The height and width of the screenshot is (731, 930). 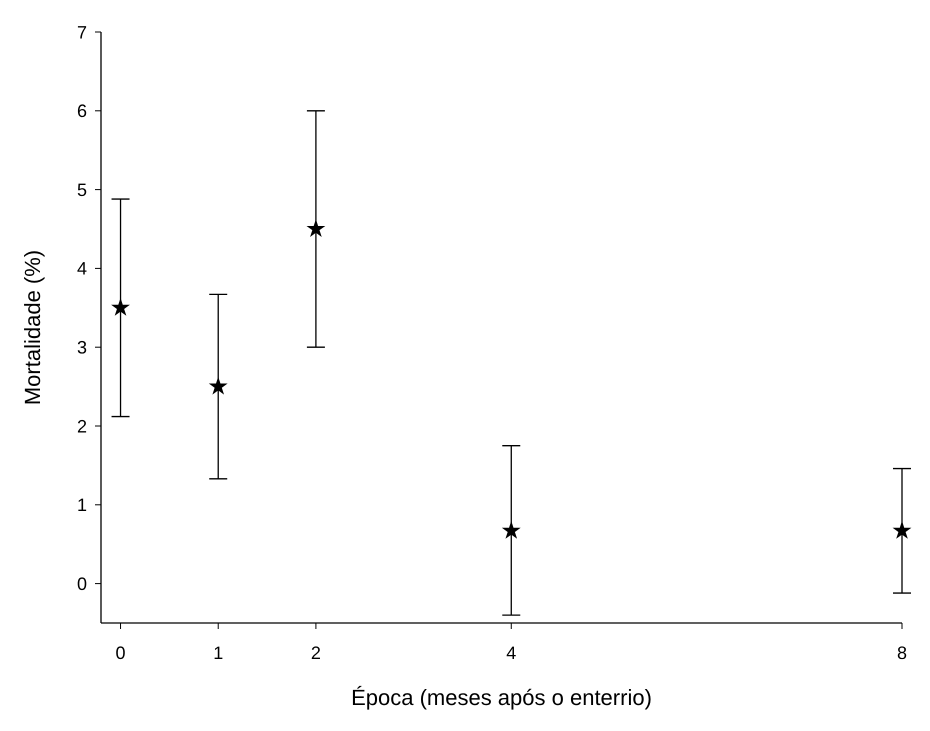 I want to click on y-tick-label: 4, so click(x=81, y=268).